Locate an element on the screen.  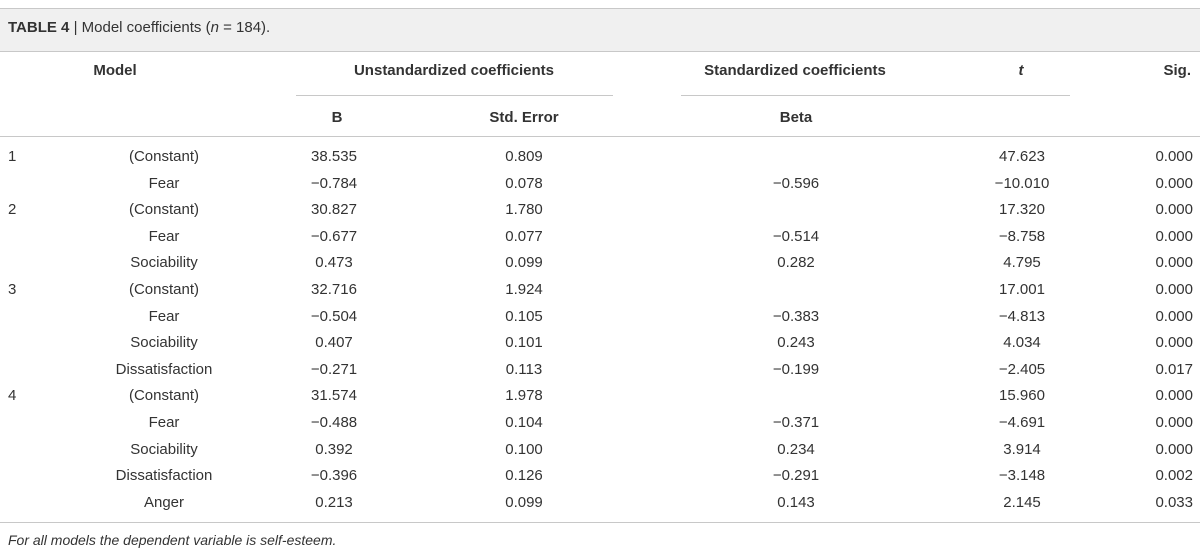
caption-rule is located at coordinates (600, 51).